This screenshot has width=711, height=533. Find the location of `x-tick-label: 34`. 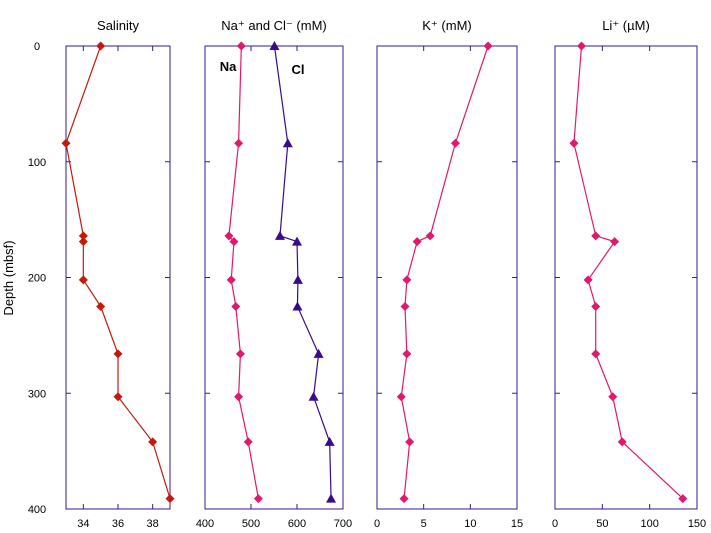

x-tick-label: 34 is located at coordinates (83, 524).